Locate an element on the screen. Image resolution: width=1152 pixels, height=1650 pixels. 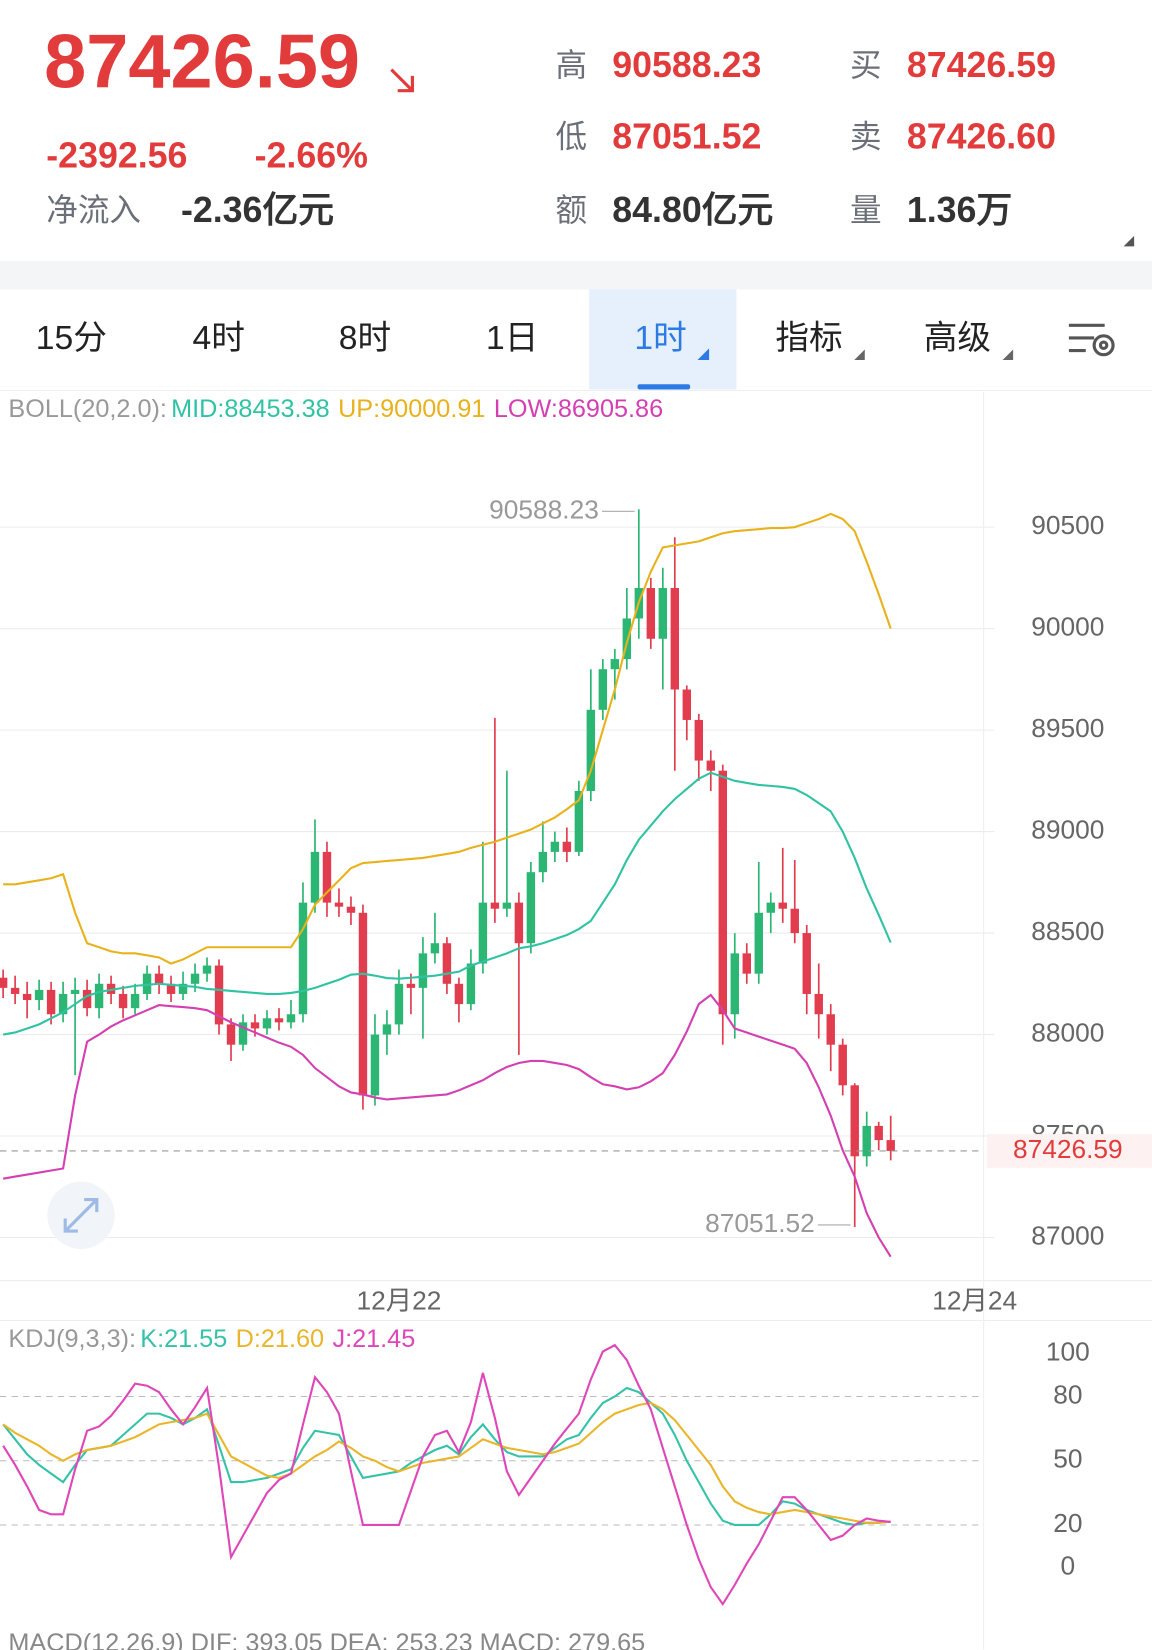
settings-icon is located at coordinates (1091, 340).